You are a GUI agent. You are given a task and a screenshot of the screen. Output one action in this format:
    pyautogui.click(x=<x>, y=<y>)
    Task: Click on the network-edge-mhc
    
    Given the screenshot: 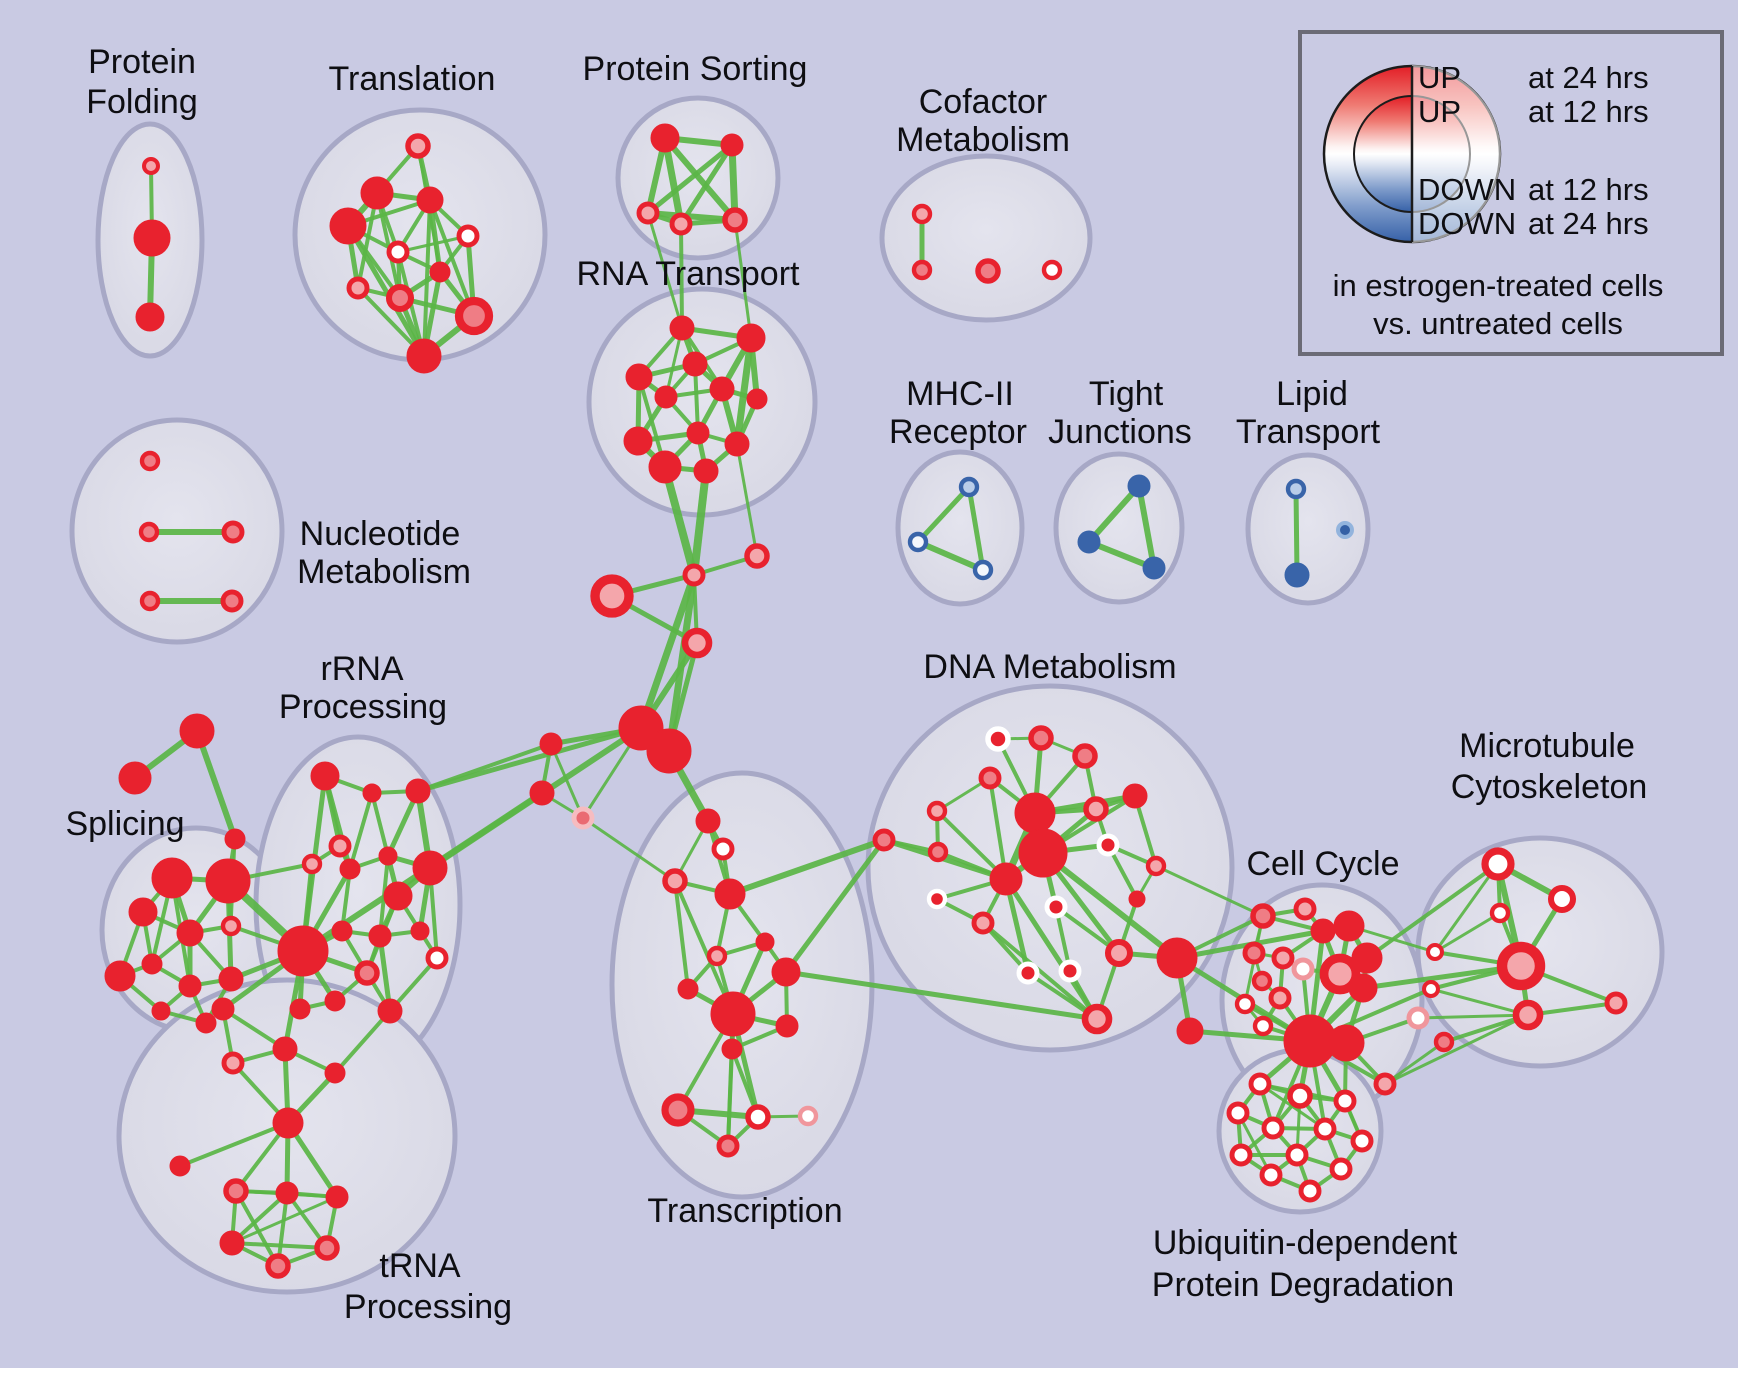 What is the action you would take?
    pyautogui.click(x=950, y=556)
    